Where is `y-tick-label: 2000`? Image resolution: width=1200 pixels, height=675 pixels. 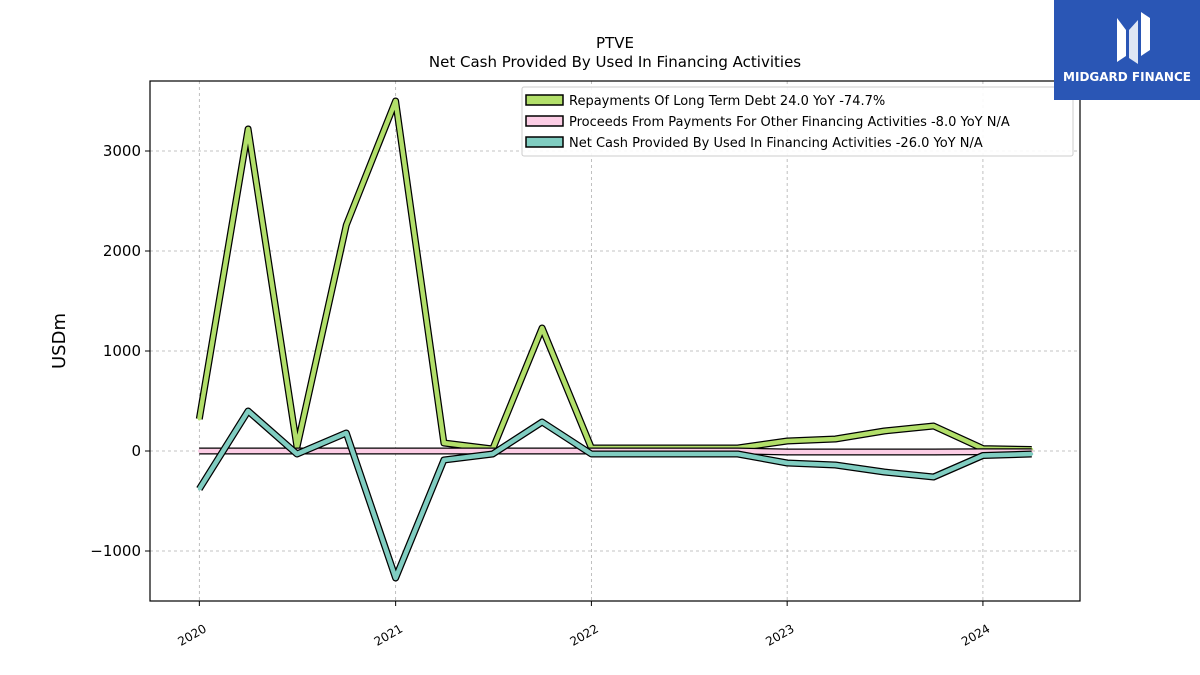
y-tick-label: 2000 is located at coordinates (122, 251).